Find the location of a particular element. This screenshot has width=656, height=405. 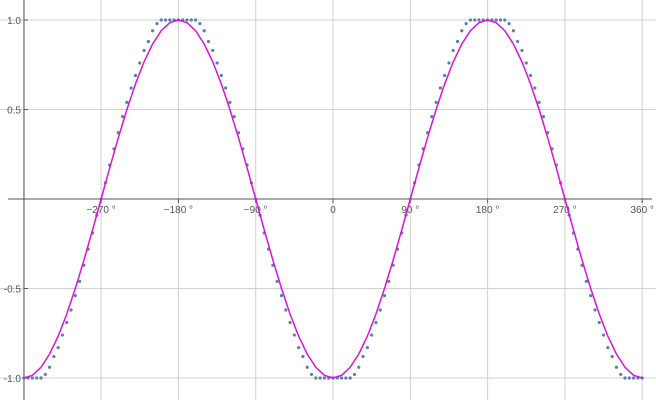

y-tick-label: 1.0 is located at coordinates (14, 21).